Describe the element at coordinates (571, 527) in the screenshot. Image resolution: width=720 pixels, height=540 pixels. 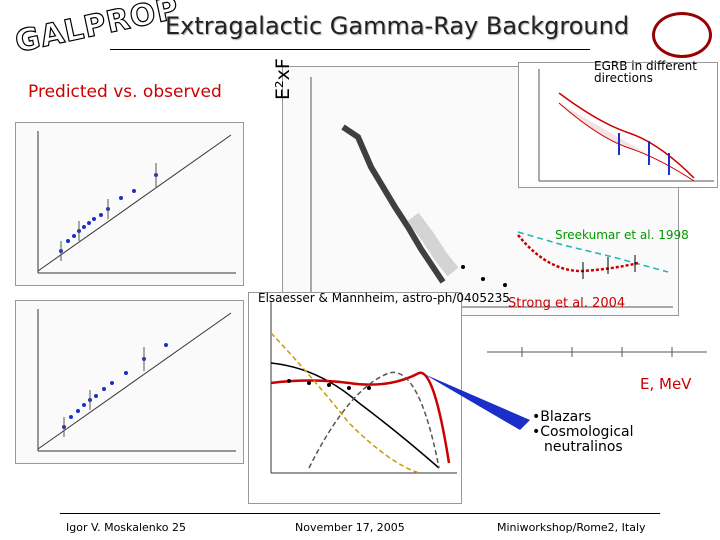
I see `footer-event: Miniworkshop/Rome2, Italy` at that location.